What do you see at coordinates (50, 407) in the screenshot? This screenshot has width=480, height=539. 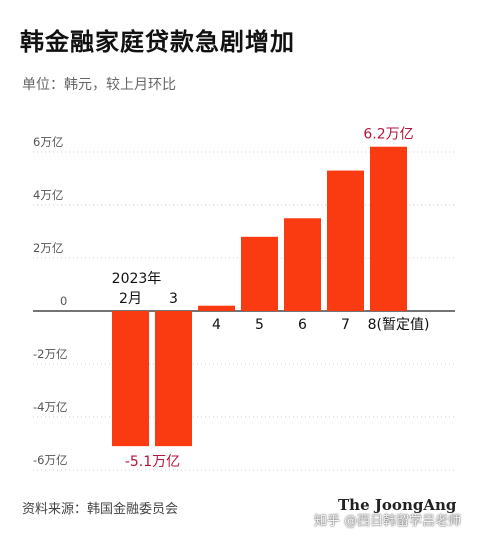 I see `y-tick-label: -4万亿` at bounding box center [50, 407].